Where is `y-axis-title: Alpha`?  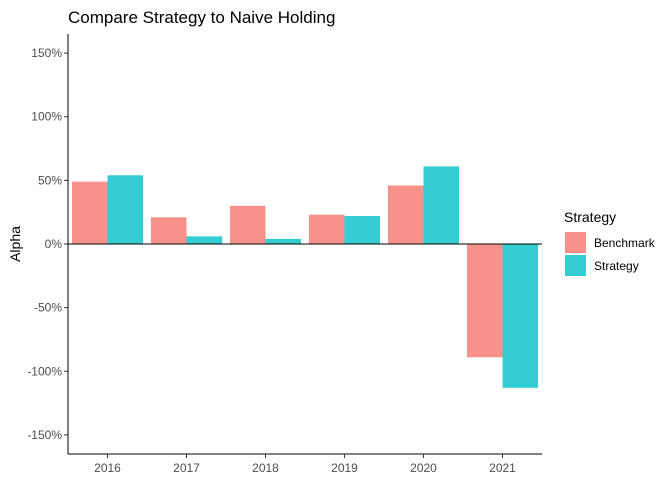 y-axis-title: Alpha is located at coordinates (15, 244).